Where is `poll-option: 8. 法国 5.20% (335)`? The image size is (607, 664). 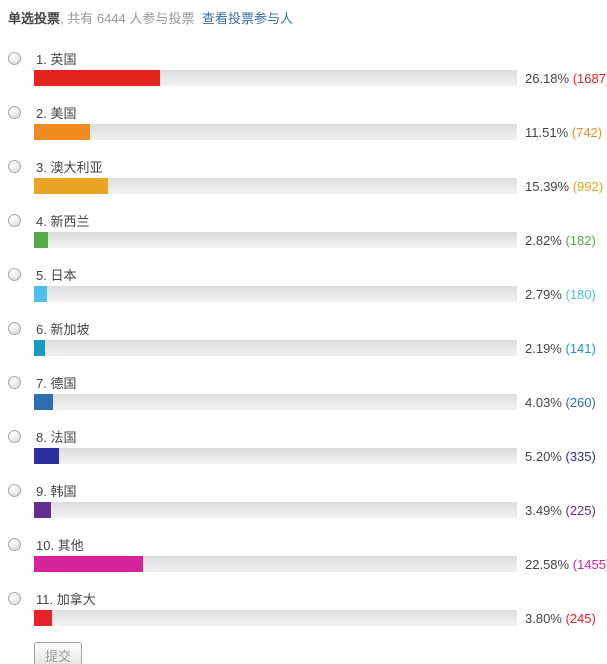 poll-option: 8. 法国 5.20% (335) is located at coordinates (303, 445).